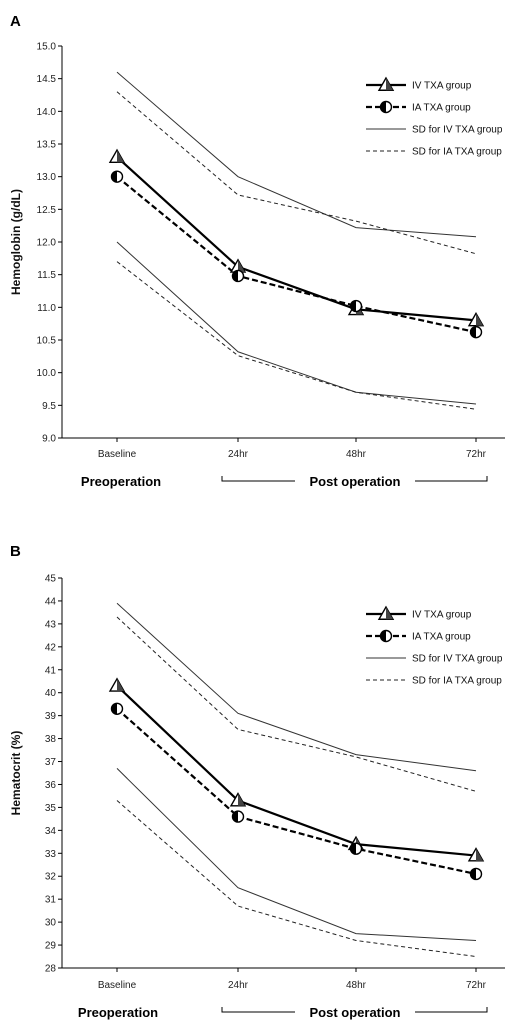 Image resolution: width=531 pixels, height=1023 pixels. I want to click on y-tick-label: 11.5, so click(46, 275).